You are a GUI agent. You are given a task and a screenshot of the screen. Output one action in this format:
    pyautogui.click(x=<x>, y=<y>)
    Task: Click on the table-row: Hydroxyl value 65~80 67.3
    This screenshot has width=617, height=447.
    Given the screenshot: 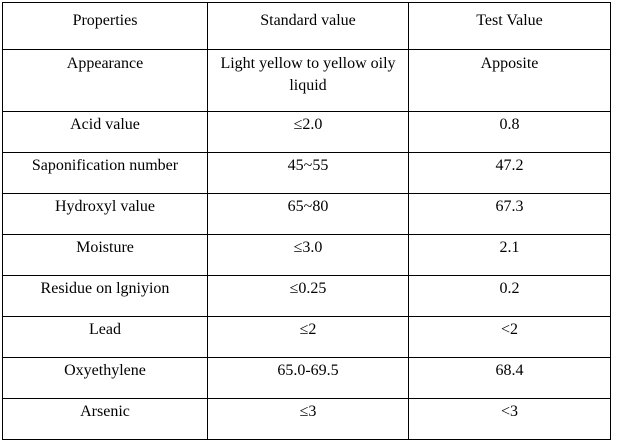 What is the action you would take?
    pyautogui.click(x=306, y=214)
    